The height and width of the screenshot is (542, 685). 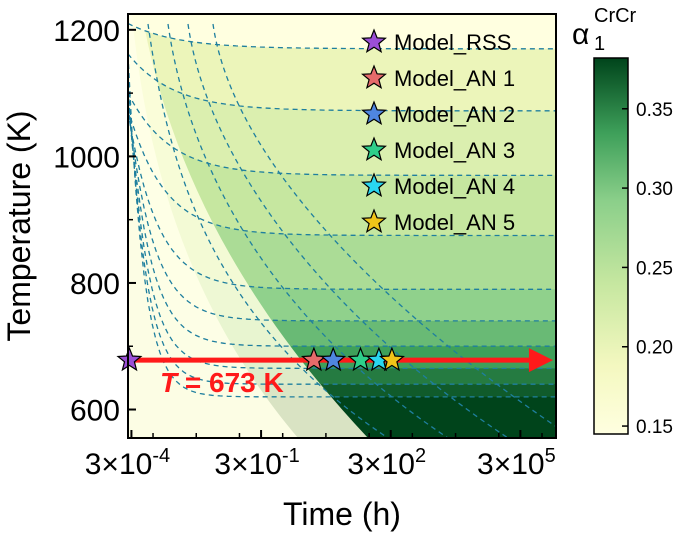 What do you see at coordinates (454, 222) in the screenshot?
I see `legend-label: Model_AN 5` at bounding box center [454, 222].